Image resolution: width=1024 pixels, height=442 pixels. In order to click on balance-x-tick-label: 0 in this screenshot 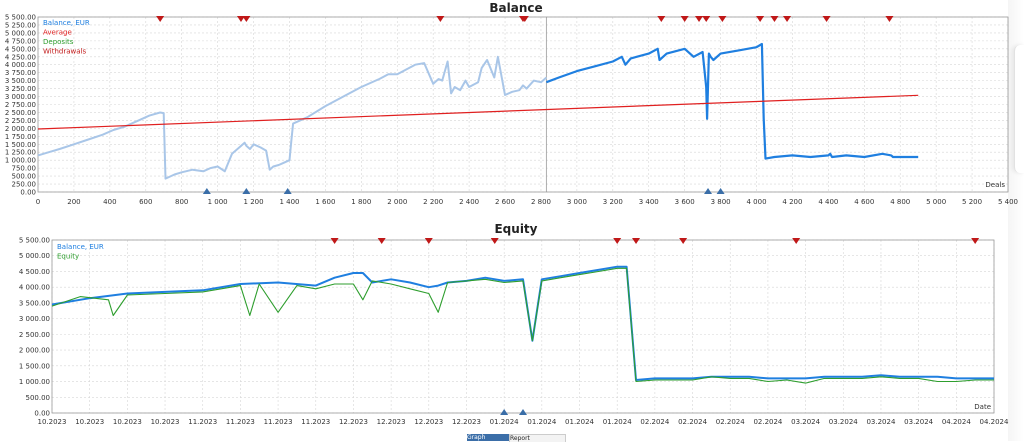, I will do `click(38, 202)`.